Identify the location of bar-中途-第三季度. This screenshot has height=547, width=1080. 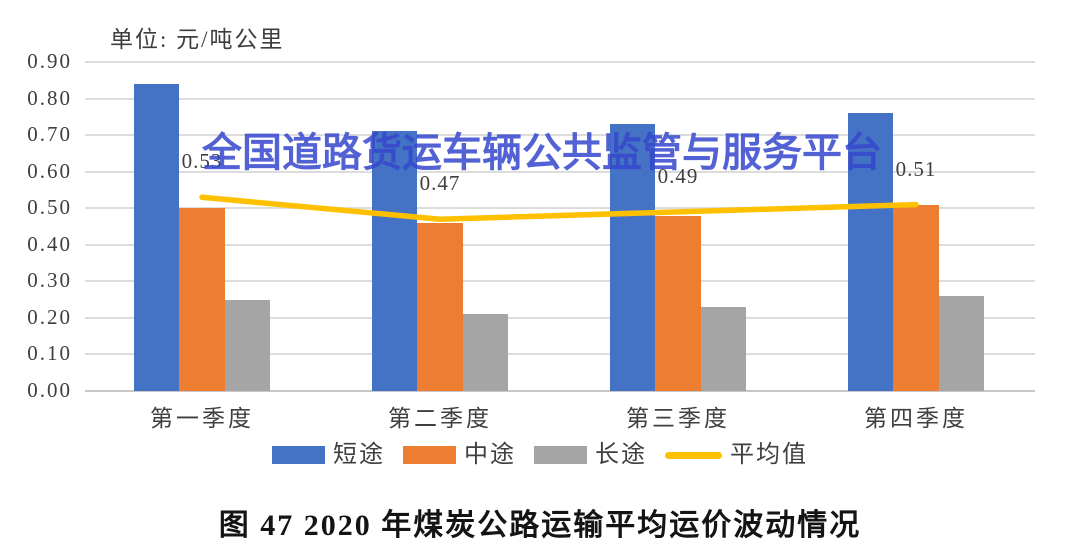
(678, 303).